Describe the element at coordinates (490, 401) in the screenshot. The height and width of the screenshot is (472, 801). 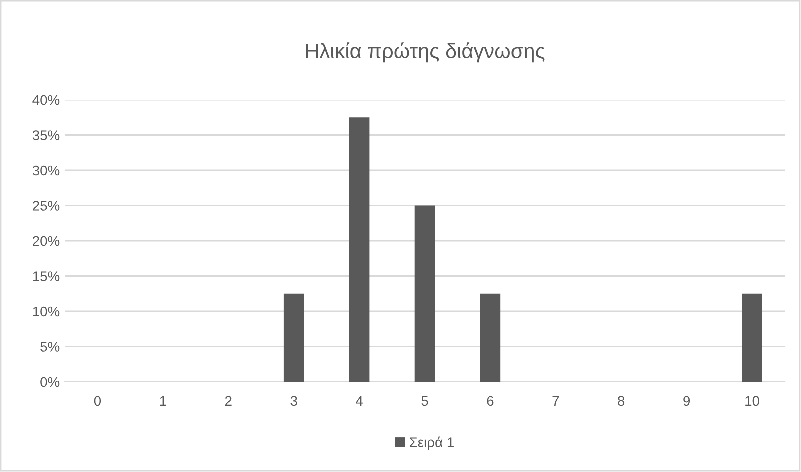
I see `x-tick-label: 6` at that location.